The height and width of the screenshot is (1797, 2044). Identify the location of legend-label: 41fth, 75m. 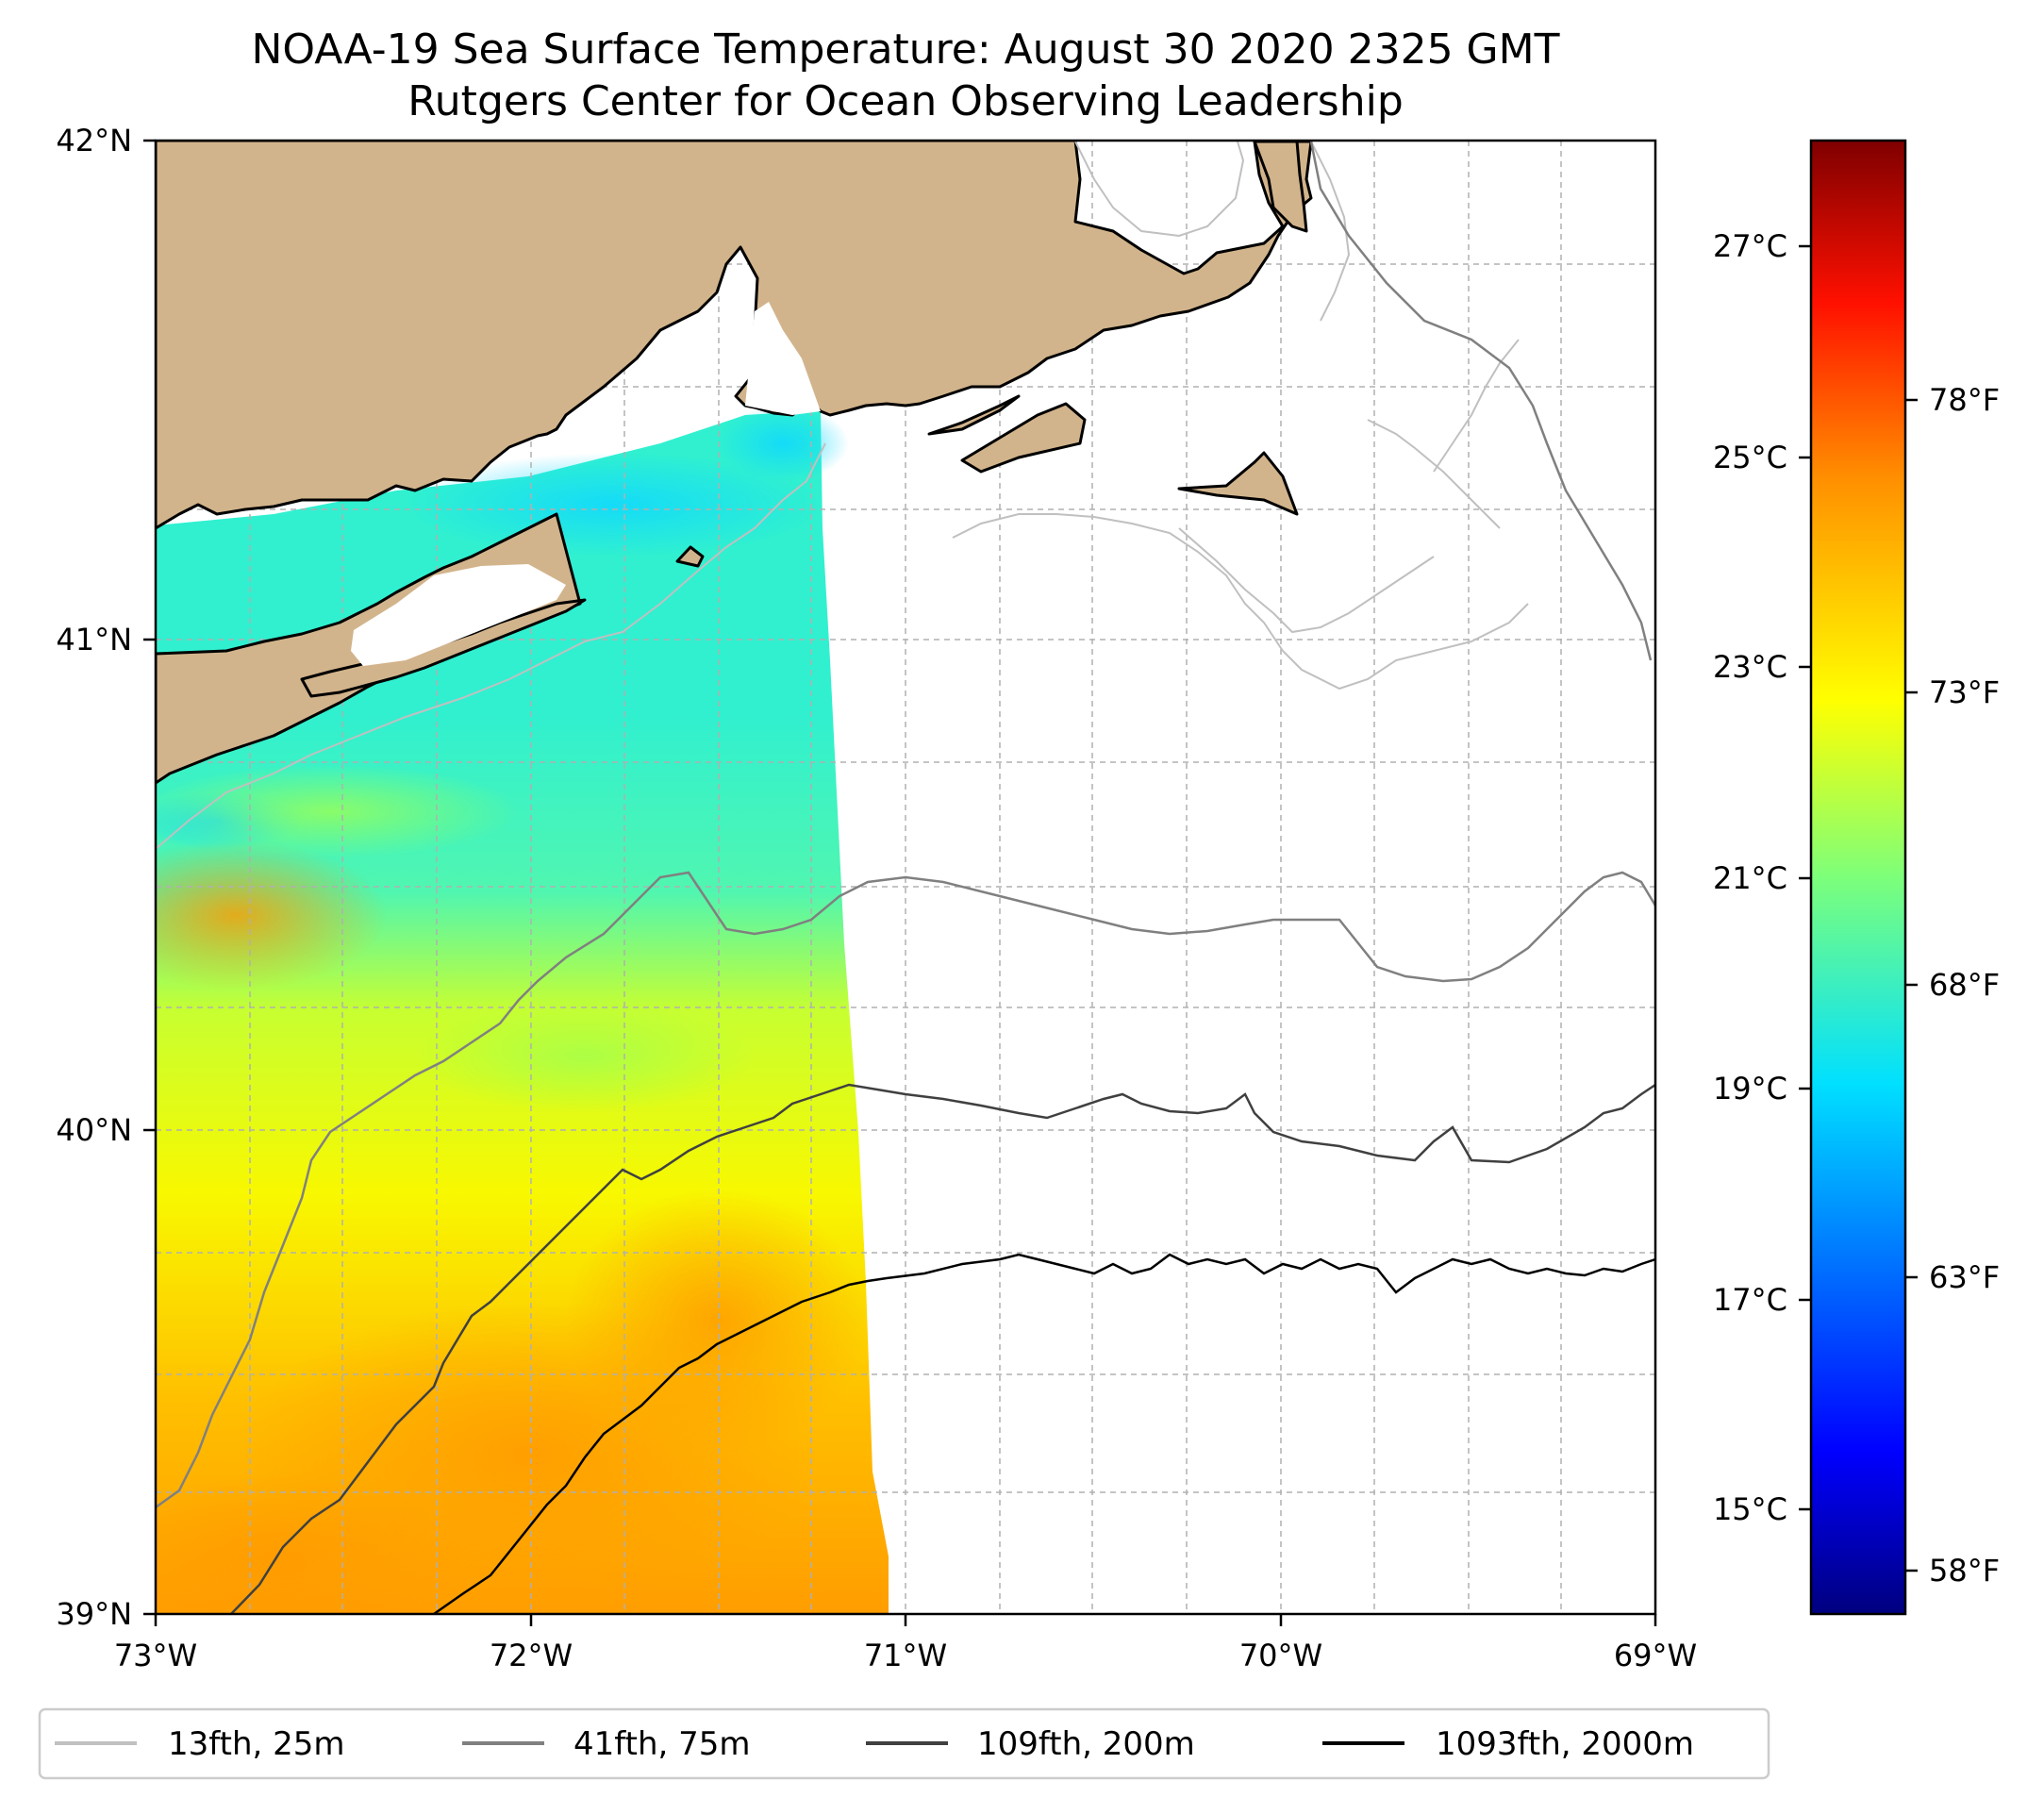
(662, 1744).